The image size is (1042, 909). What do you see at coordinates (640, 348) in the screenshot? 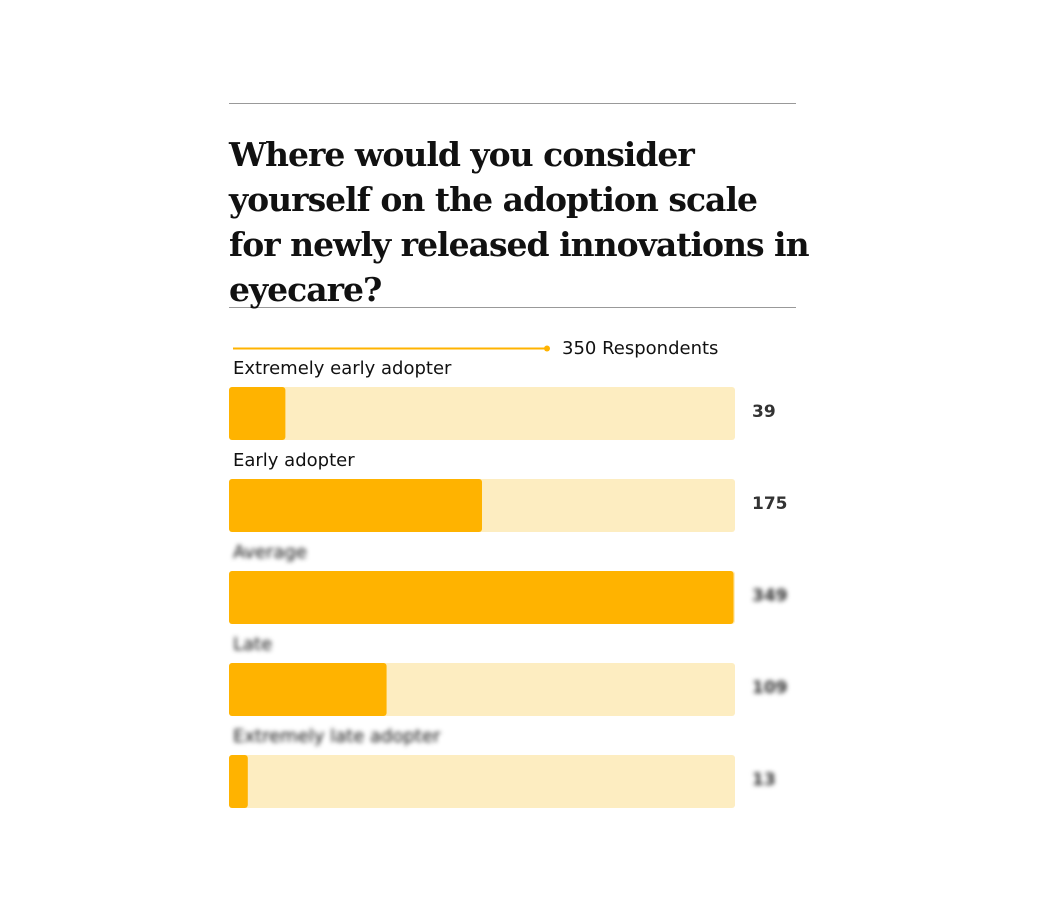
I see `respondents-label: 350 Respondents` at bounding box center [640, 348].